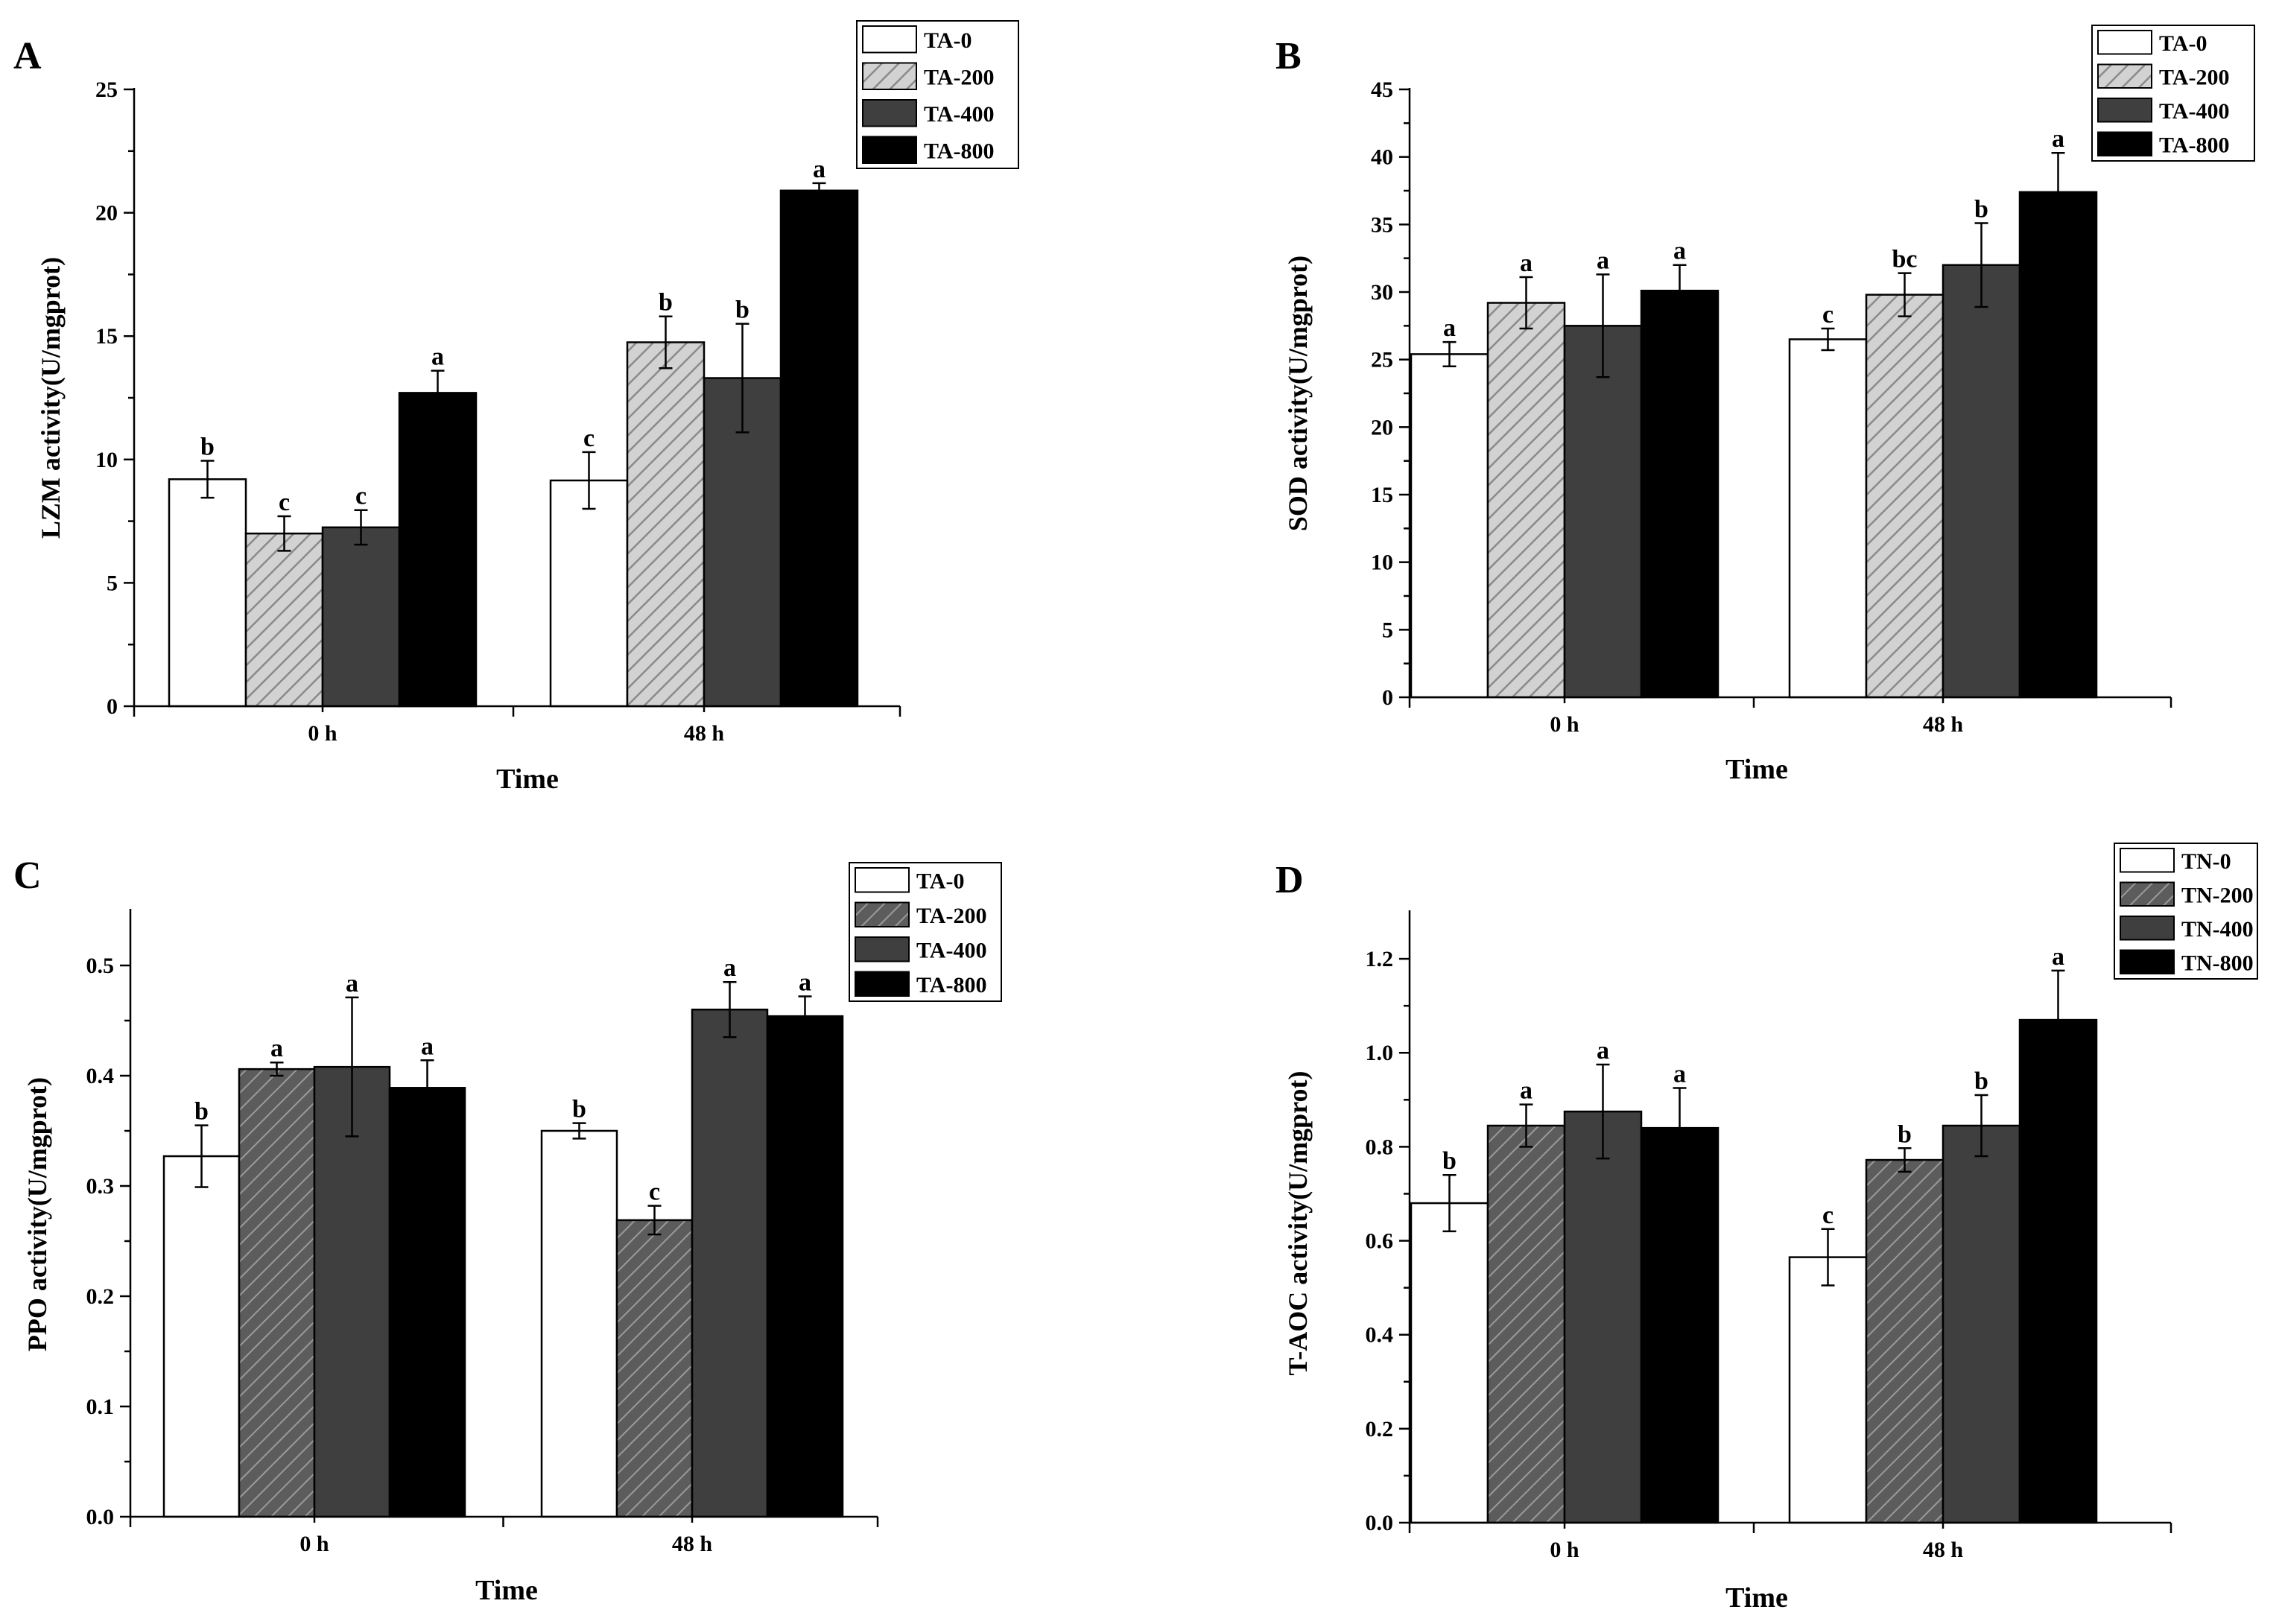  I want to click on y-tick-label: 1.2, so click(1380, 959).